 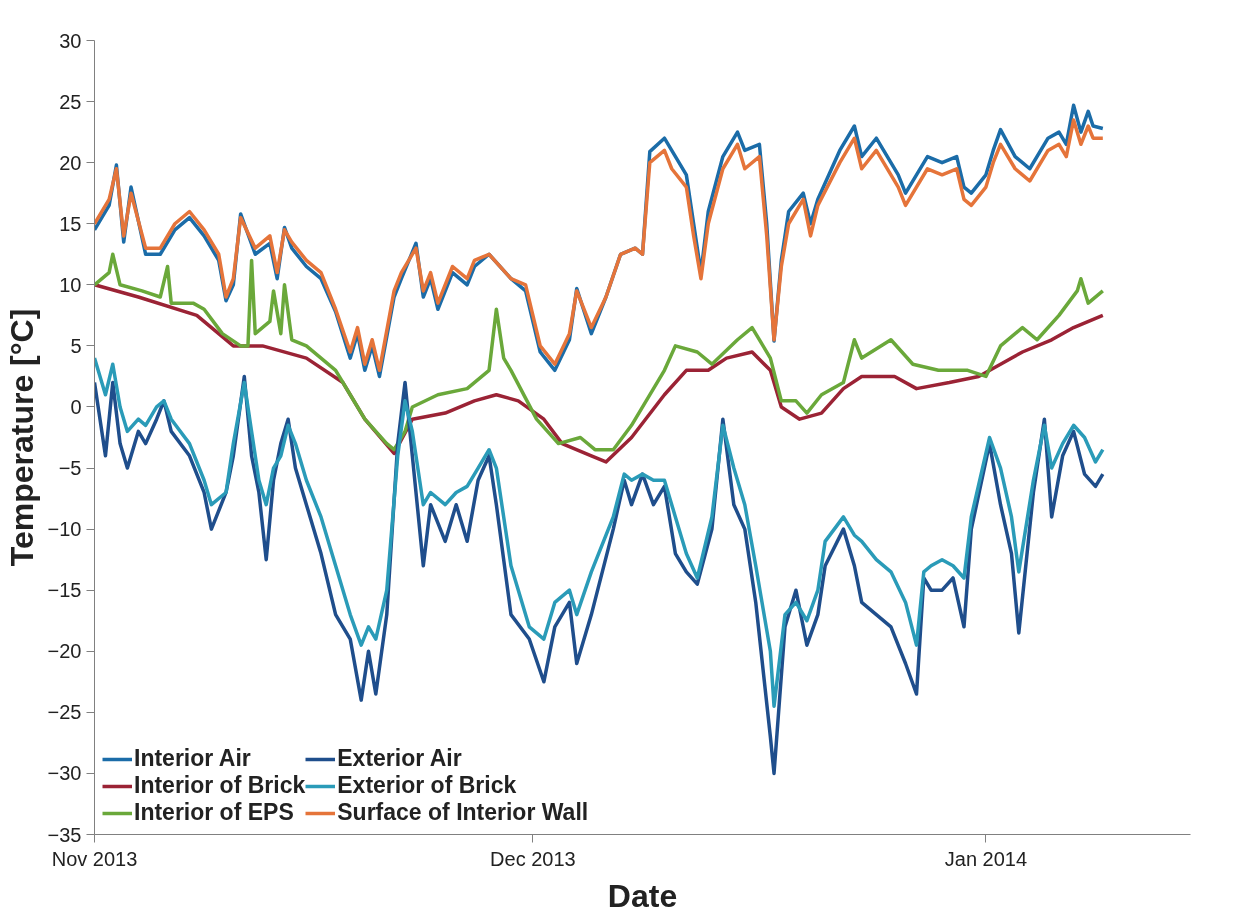 What do you see at coordinates (21, 437) in the screenshot?
I see `y-axis-title: Temperature [°C]` at bounding box center [21, 437].